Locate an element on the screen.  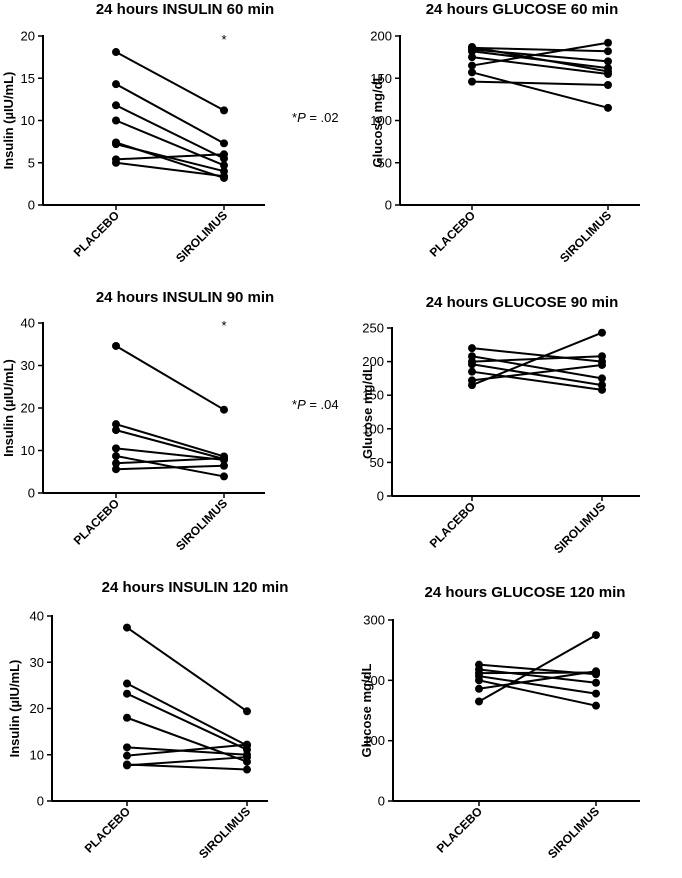
significance-star: * is located at coordinates (223, 39).